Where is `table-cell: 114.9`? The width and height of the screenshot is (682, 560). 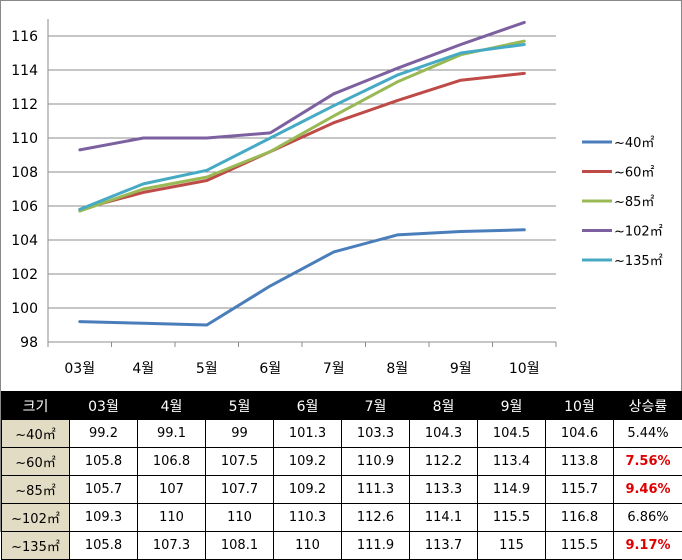
table-cell: 114.9 is located at coordinates (512, 490).